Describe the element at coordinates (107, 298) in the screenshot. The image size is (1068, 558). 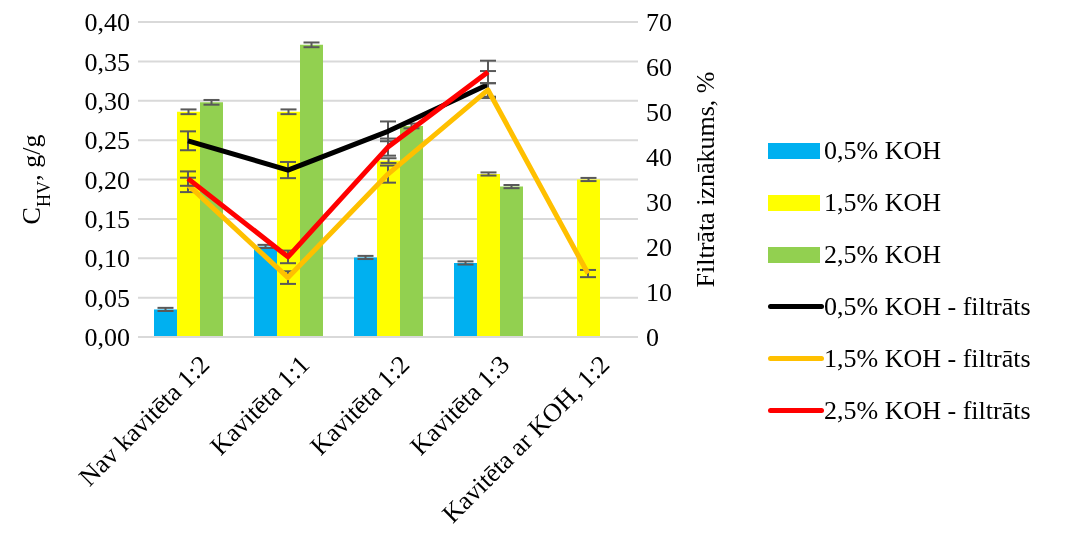
I see `y-tick-label: 0,05` at that location.